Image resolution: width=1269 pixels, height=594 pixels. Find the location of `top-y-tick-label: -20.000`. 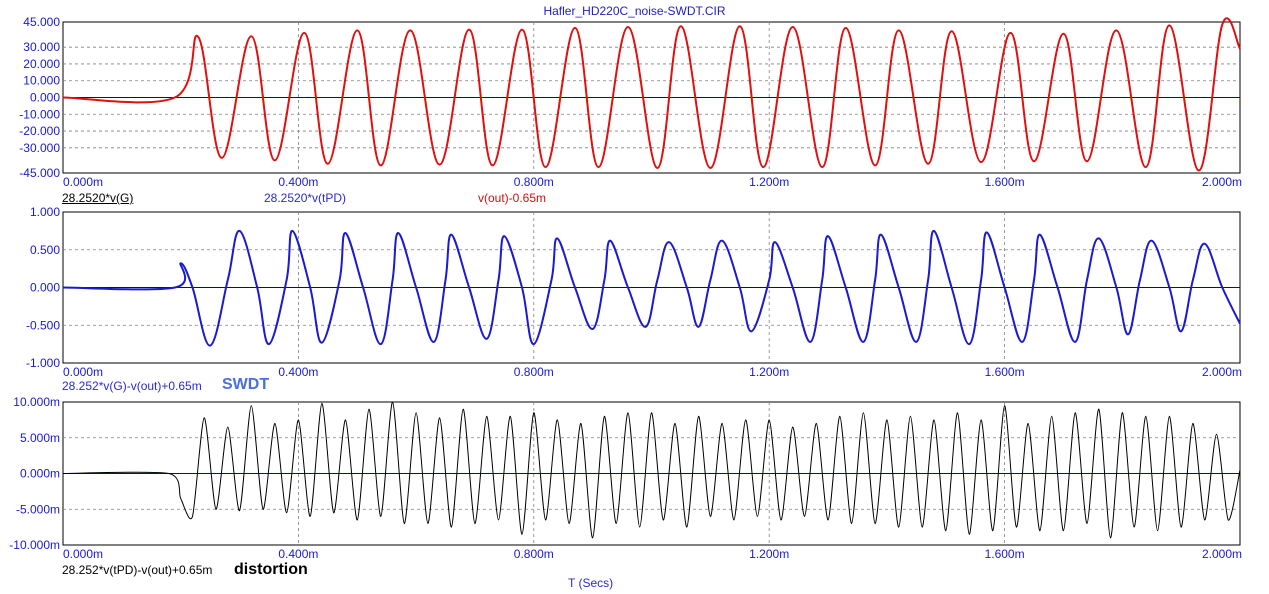

top-y-tick-label: -20.000 is located at coordinates (39, 131).